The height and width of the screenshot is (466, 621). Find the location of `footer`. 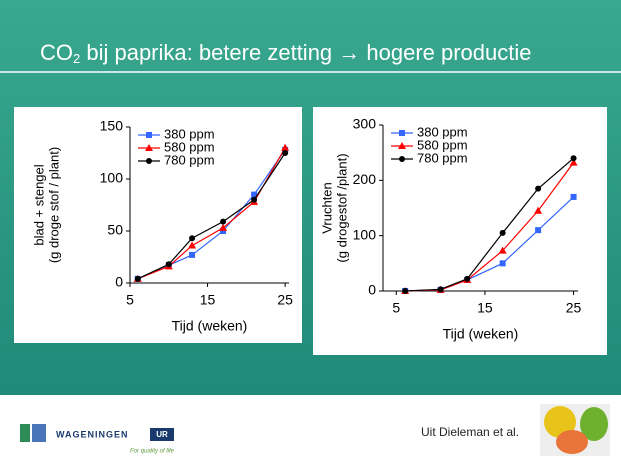

footer is located at coordinates (310, 428).